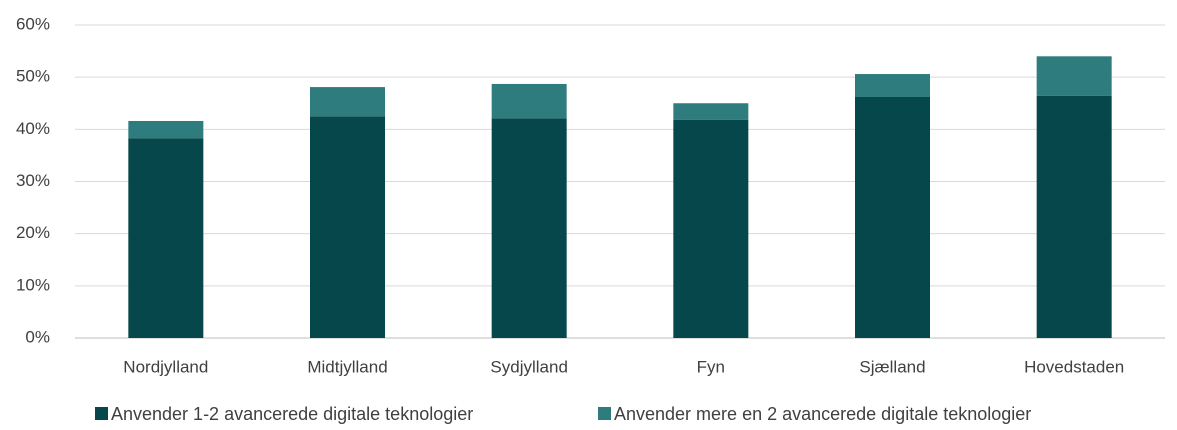 Image resolution: width=1177 pixels, height=430 pixels. I want to click on x-tick-label: Nordjylland, so click(165, 366).